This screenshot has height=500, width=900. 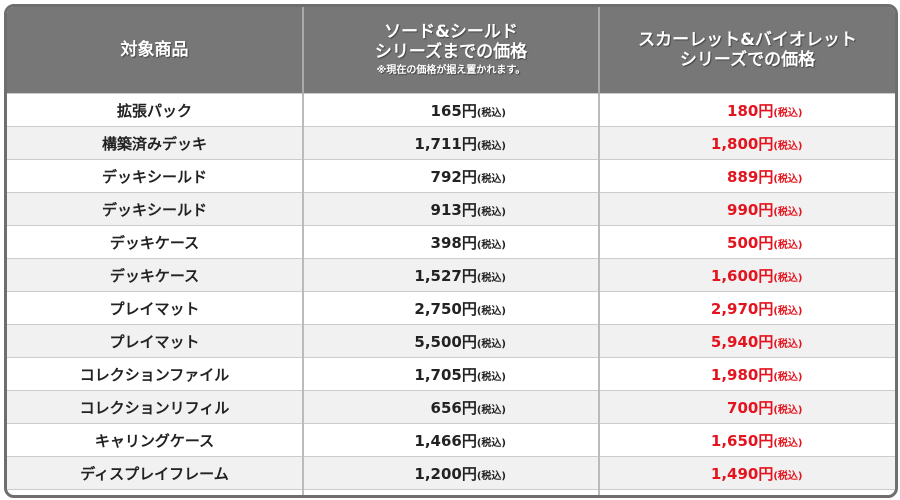 I want to click on new-price-value: 500円, so click(x=750, y=242).